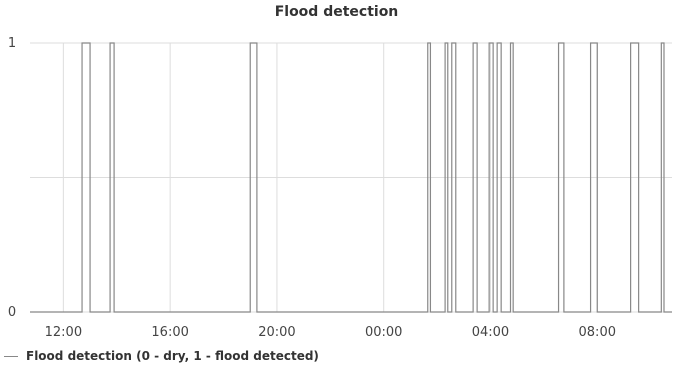 This screenshot has height=372, width=673. I want to click on x-tick-label: 04:00, so click(490, 332).